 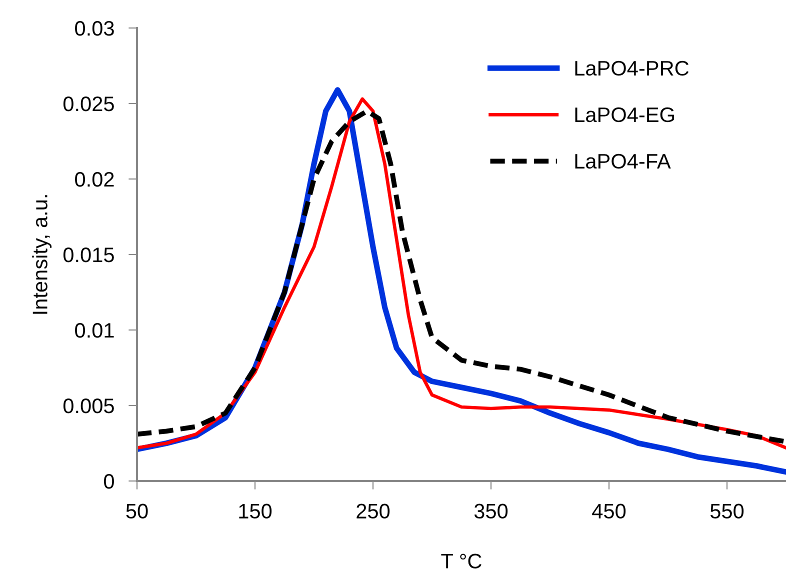 I want to click on y-tick-label: 0, so click(x=109, y=481).